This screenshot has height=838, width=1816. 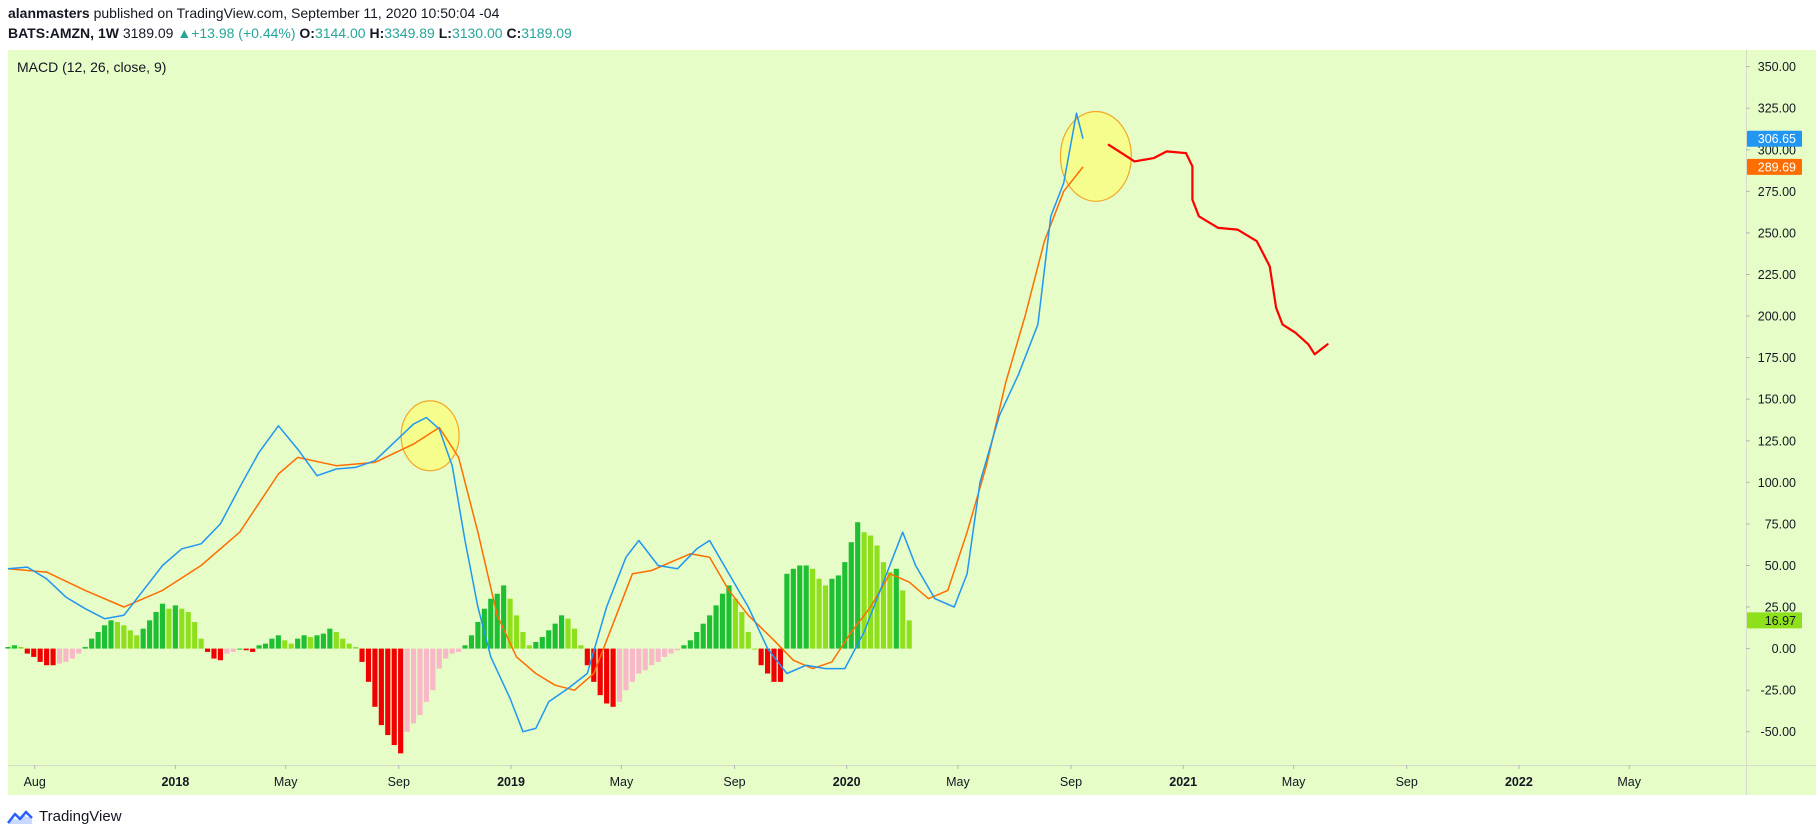 I want to click on price-tick-label: 75.00, so click(x=1780, y=524).